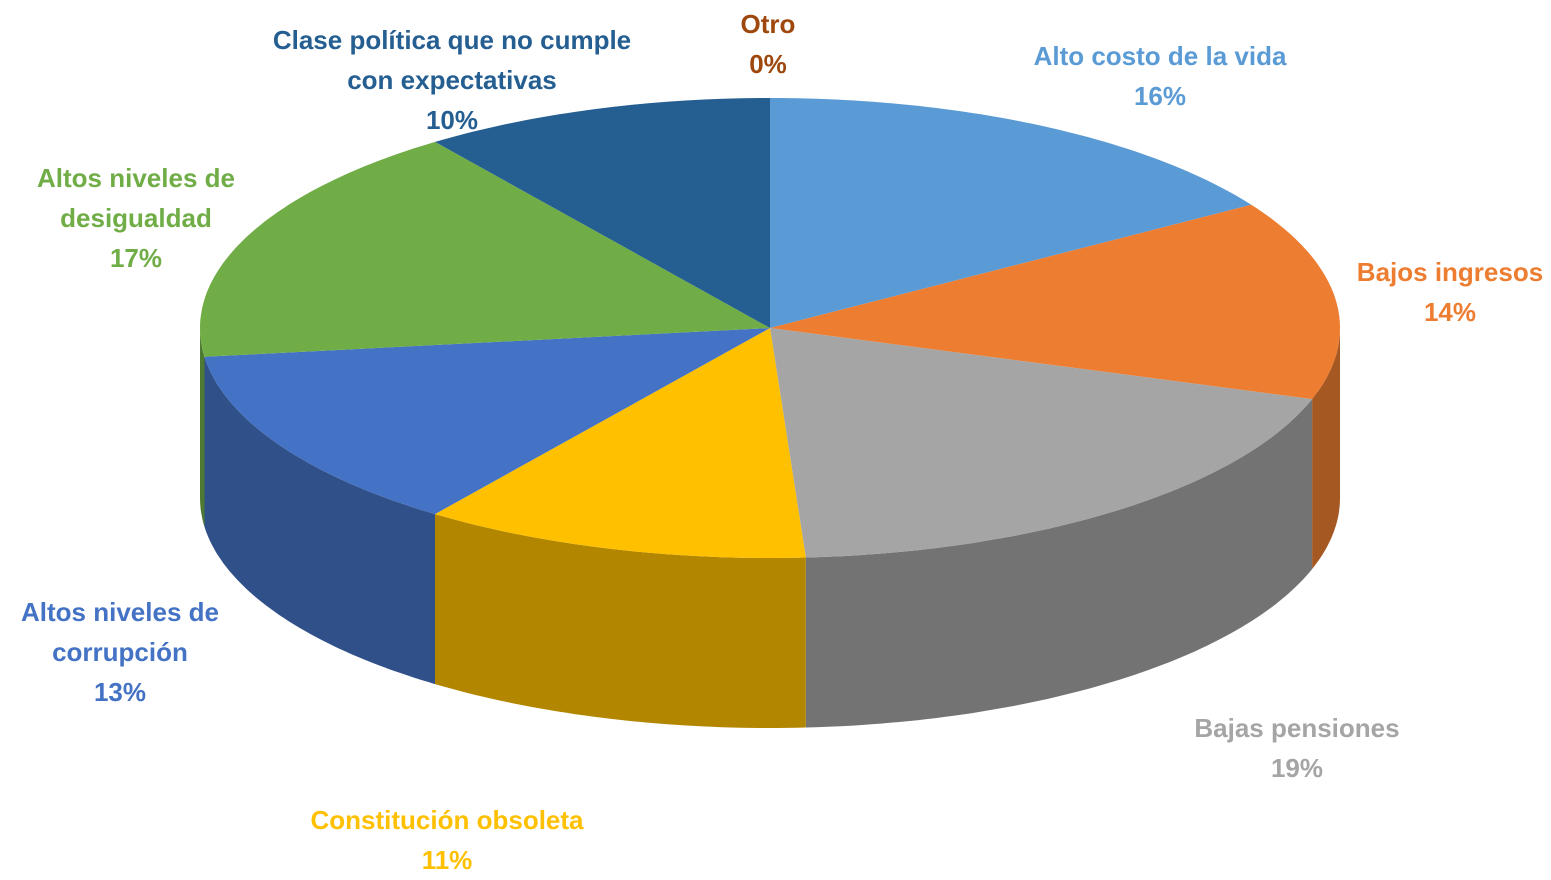 This screenshot has height=880, width=1551. Describe the element at coordinates (120, 692) in the screenshot. I see `label-value: 13%` at that location.